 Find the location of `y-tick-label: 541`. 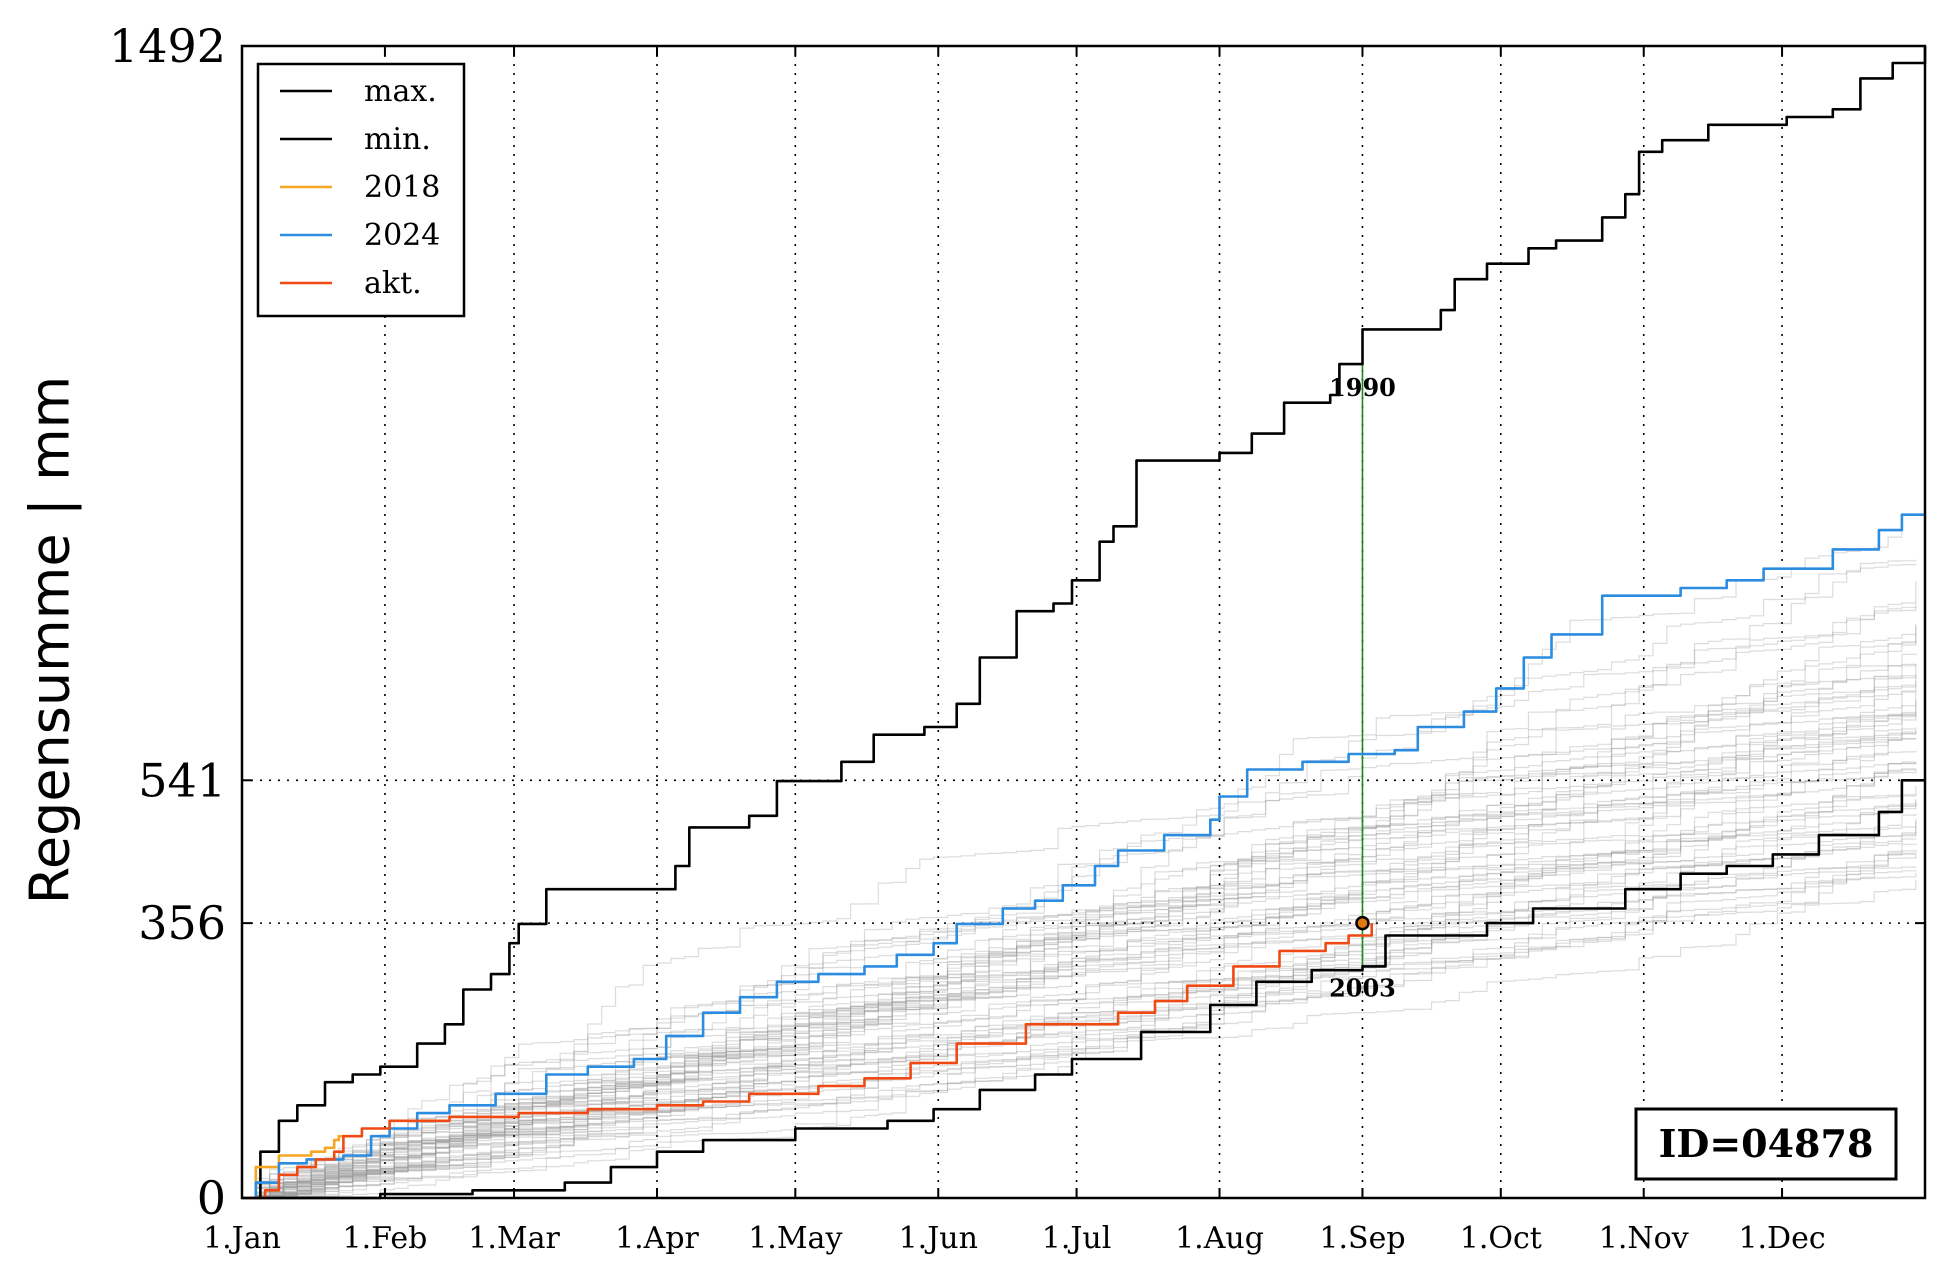

y-tick-label: 541 is located at coordinates (182, 780).